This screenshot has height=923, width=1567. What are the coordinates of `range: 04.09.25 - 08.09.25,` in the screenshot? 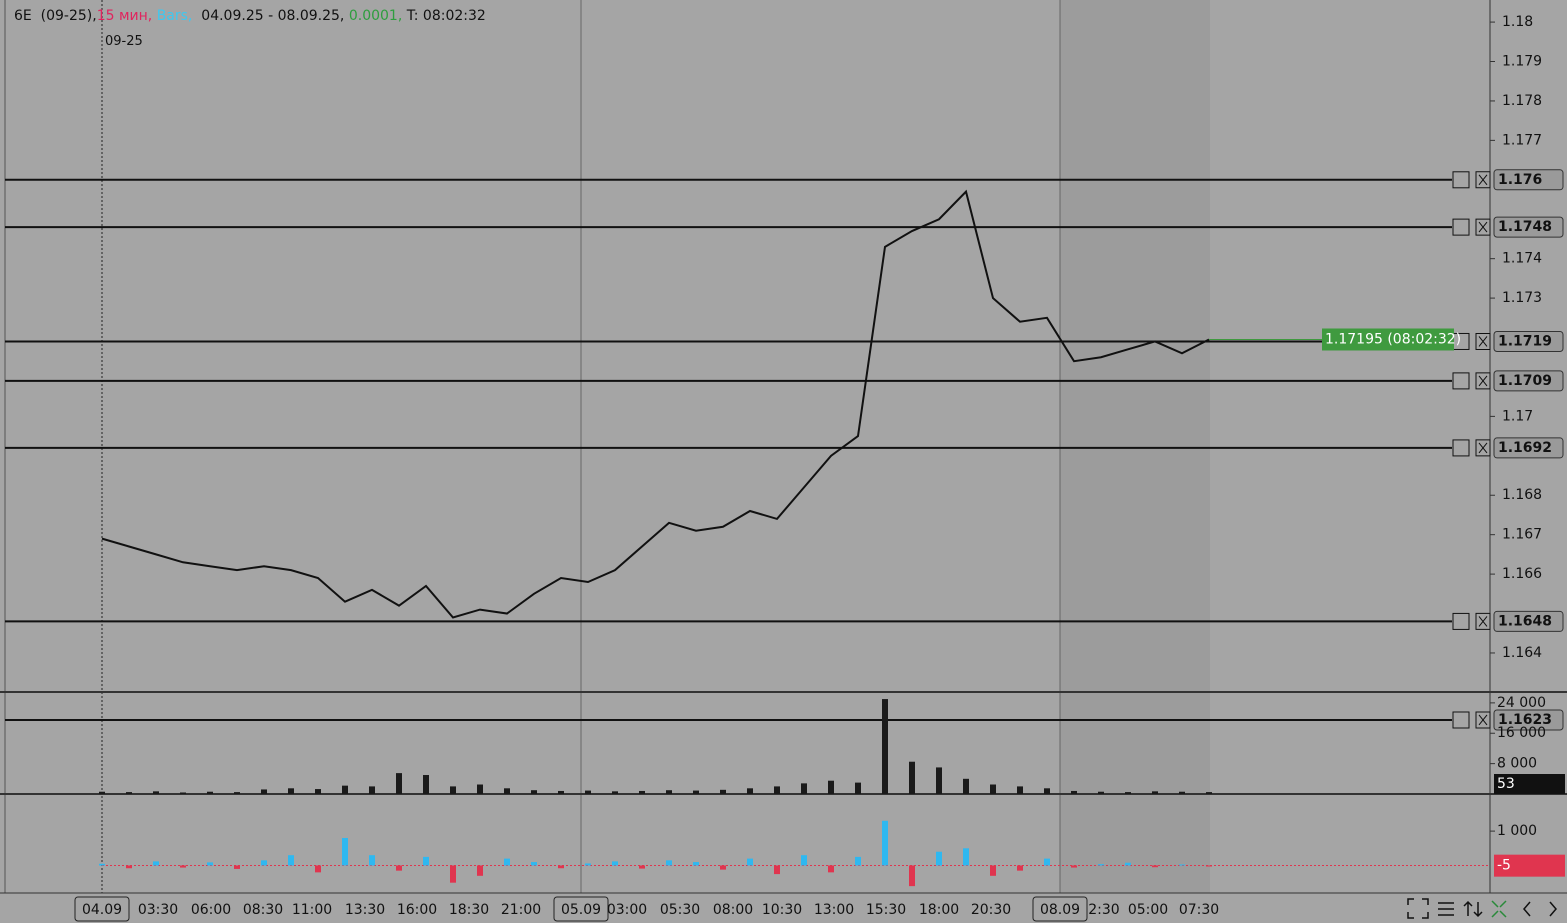 It's located at (273, 16).